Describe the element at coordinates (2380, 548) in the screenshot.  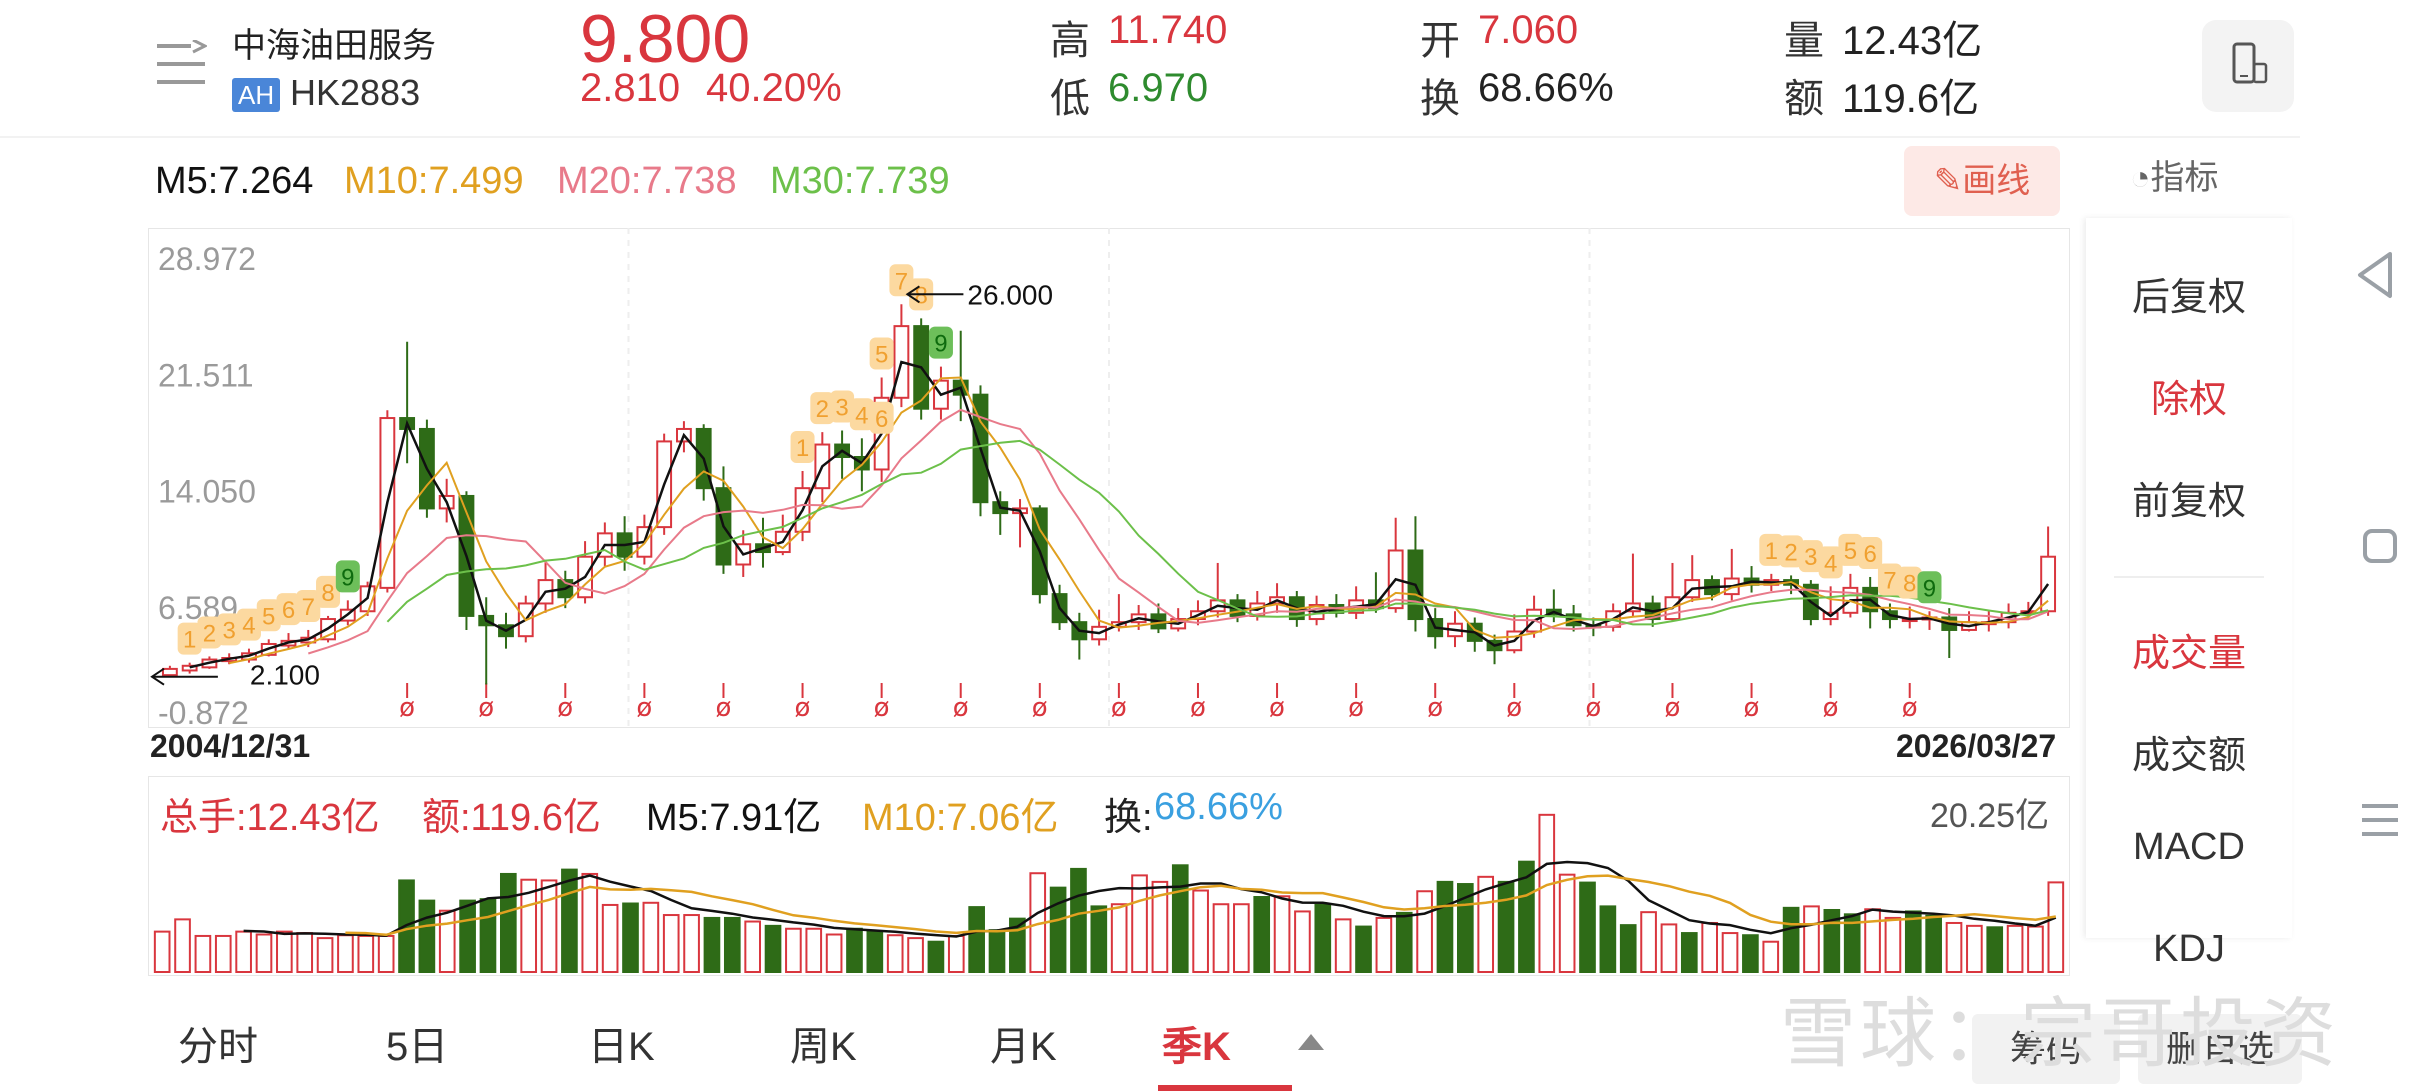
I see `home-nav-icon` at that location.